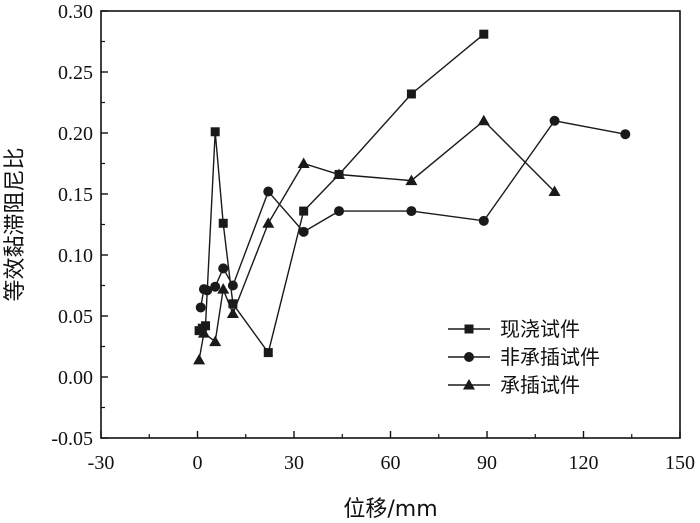  Describe the element at coordinates (75, 317) in the screenshot. I see `y-tick-label: 0.05` at that location.